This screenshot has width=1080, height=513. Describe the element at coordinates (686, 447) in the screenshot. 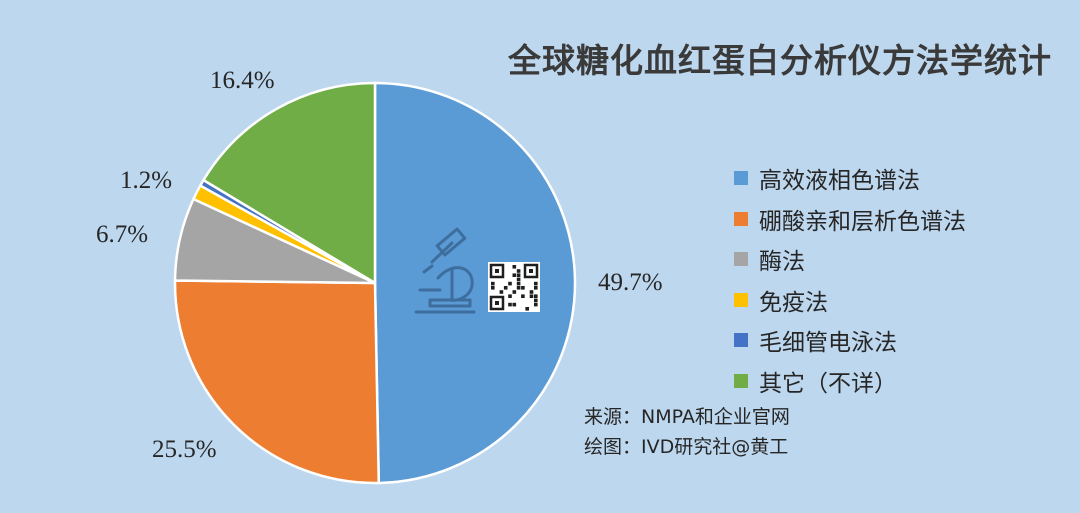

I see `credit-line: 绘图：IVD研究社@黄工` at that location.